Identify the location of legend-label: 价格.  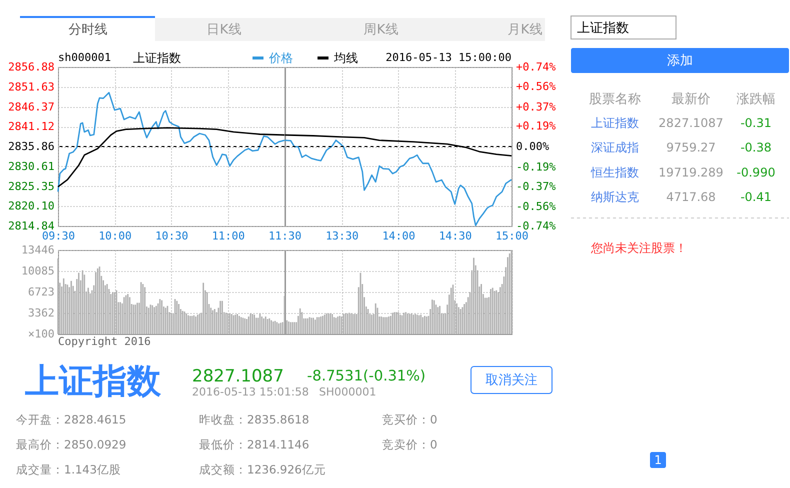
(280, 58).